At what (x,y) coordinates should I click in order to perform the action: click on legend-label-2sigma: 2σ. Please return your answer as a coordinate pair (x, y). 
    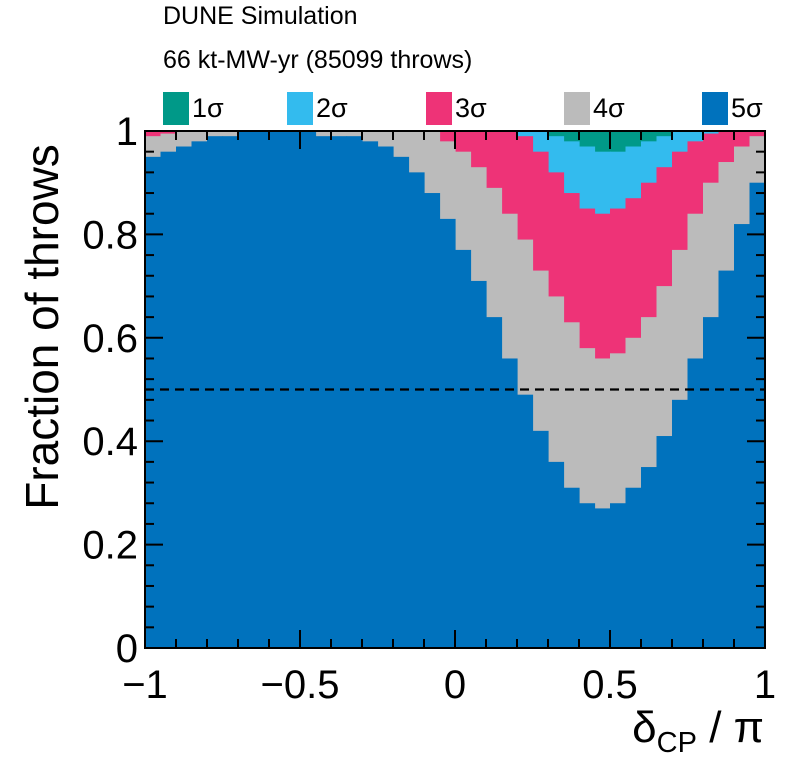
    Looking at the image, I should click on (332, 108).